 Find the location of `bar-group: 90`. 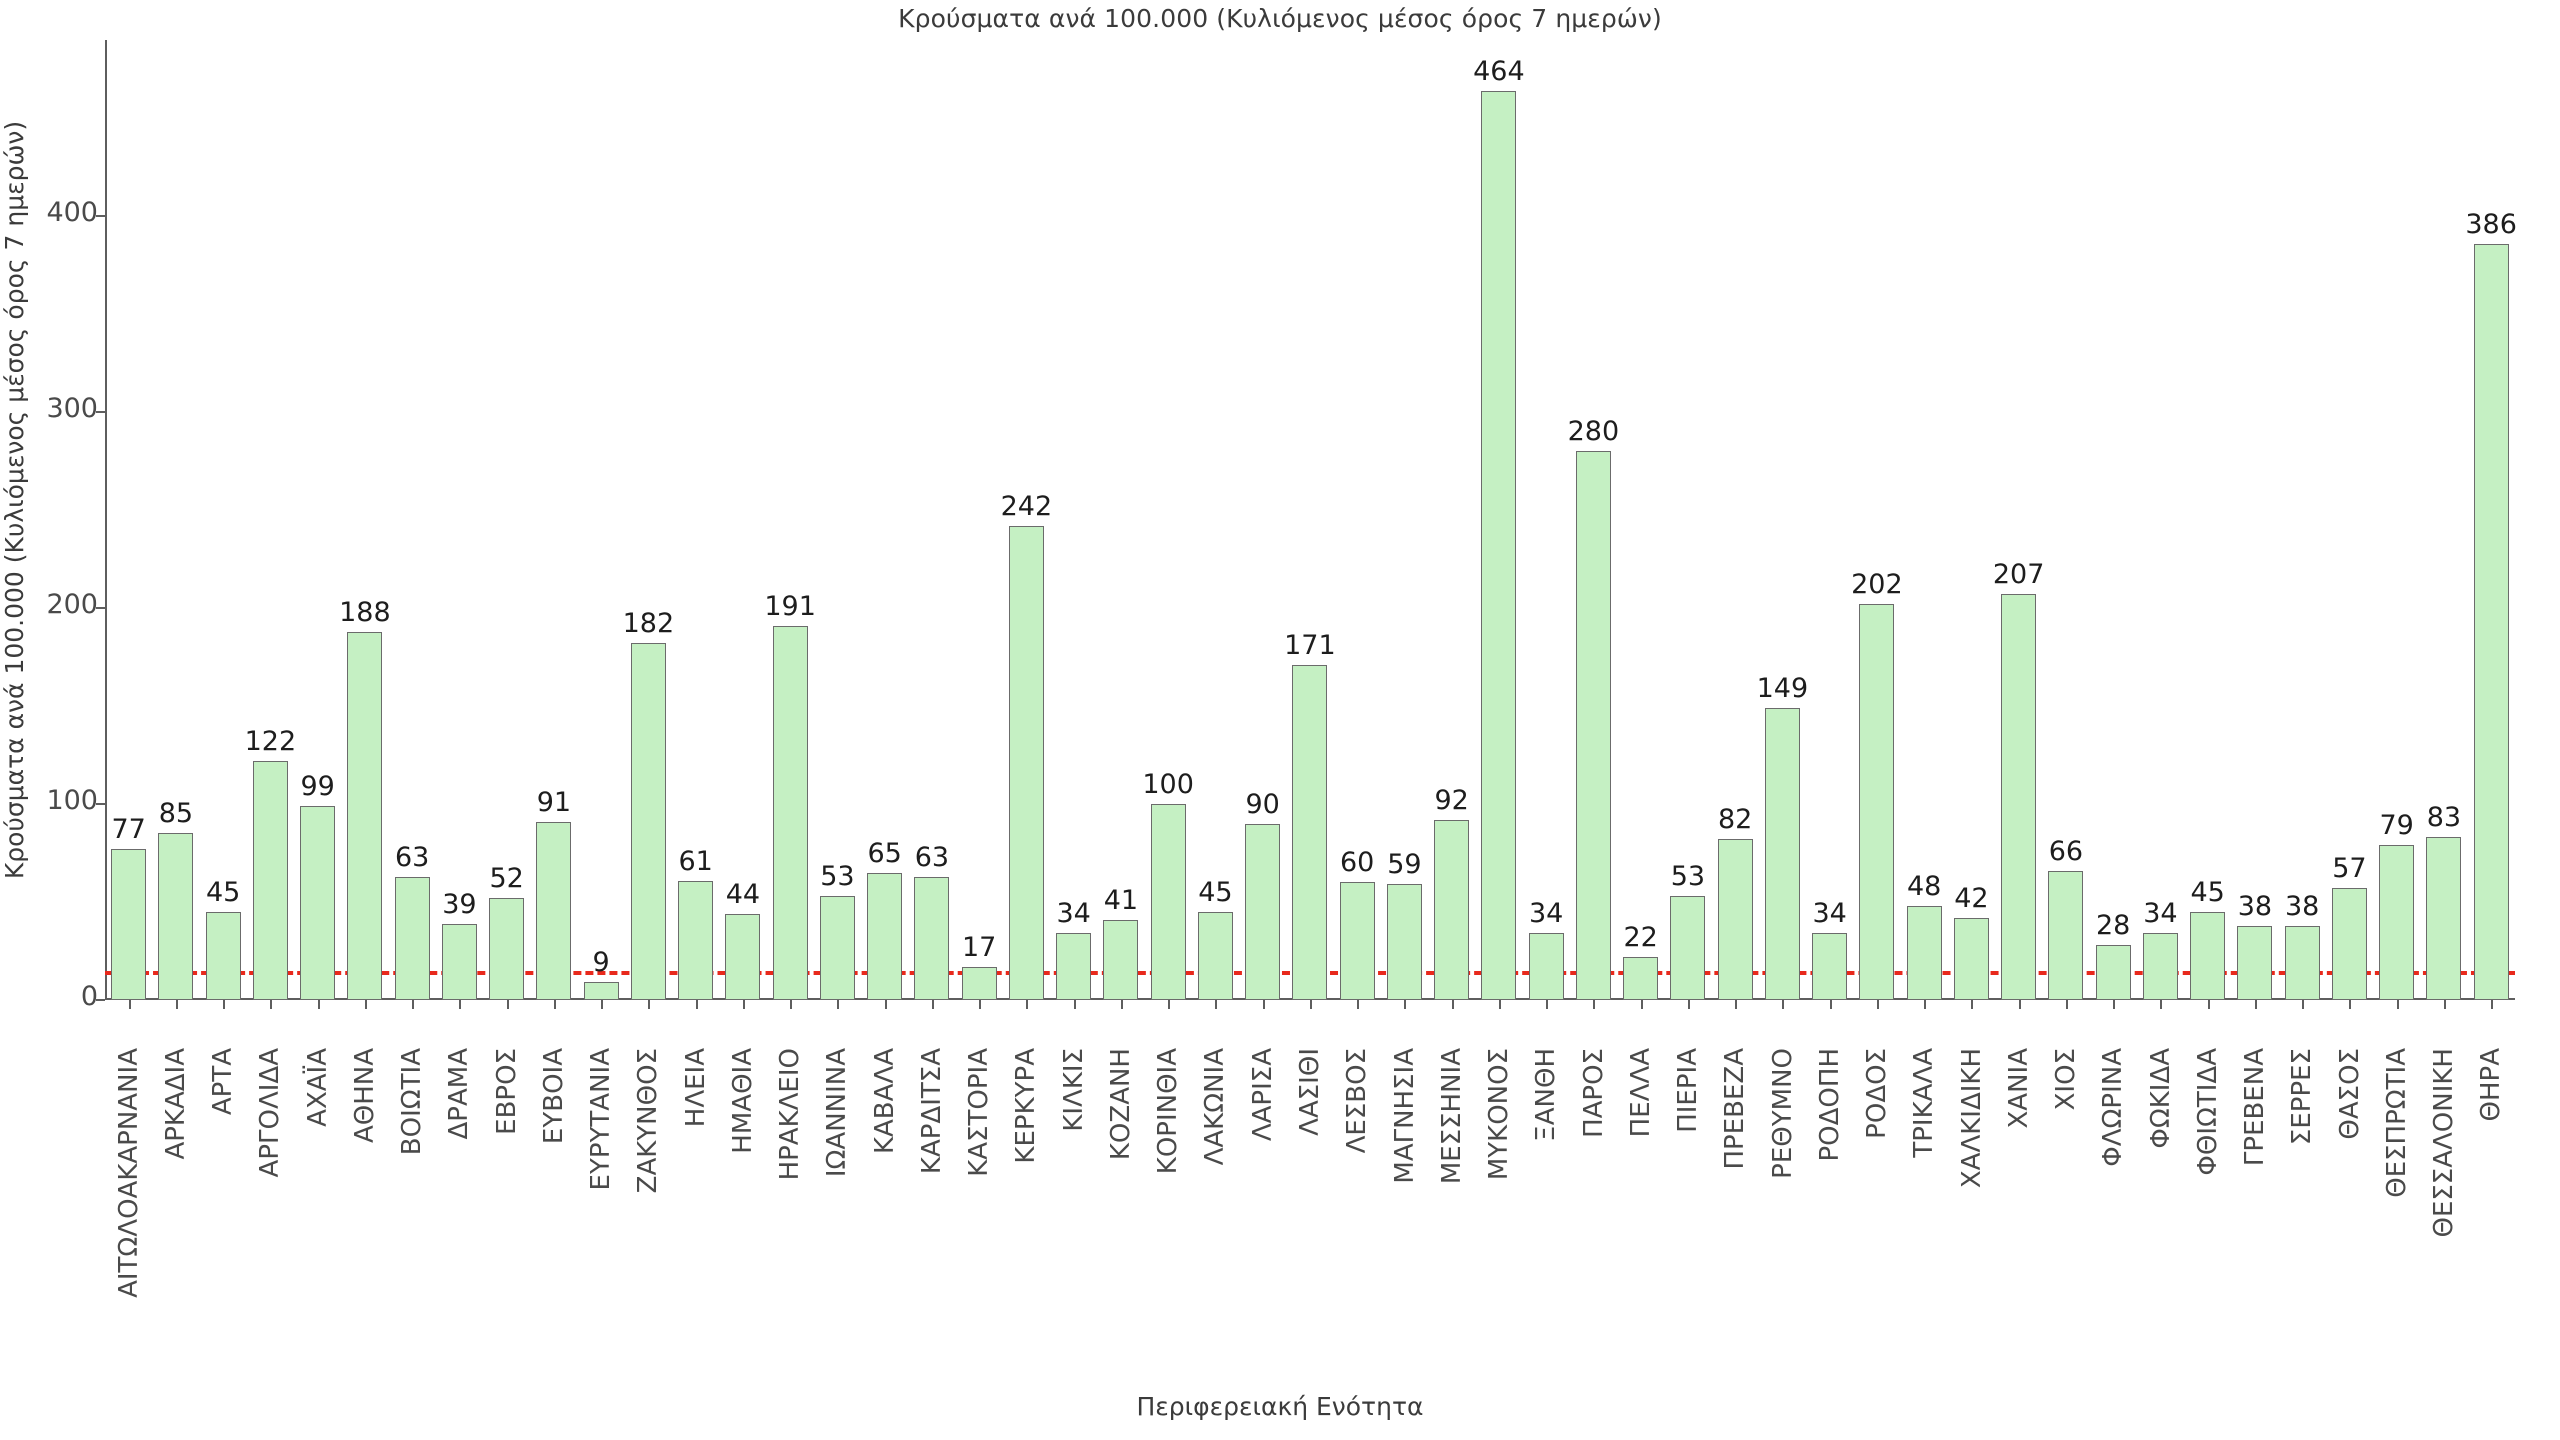

bar-group: 90 is located at coordinates (1262, 524).